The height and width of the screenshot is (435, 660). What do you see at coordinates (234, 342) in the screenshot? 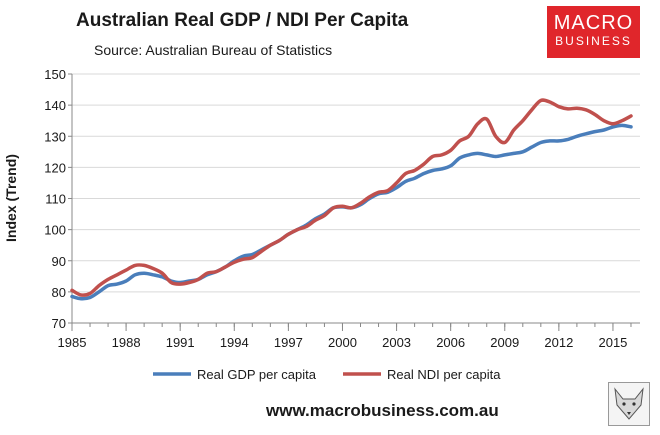
I see `x-tick-label: 1994` at bounding box center [234, 342].